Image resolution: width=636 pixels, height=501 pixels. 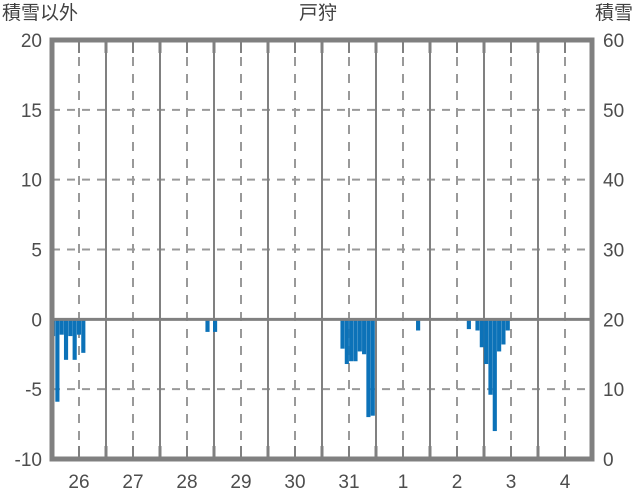 What do you see at coordinates (294, 482) in the screenshot?
I see `x-axis-tick-label: 30` at bounding box center [294, 482].